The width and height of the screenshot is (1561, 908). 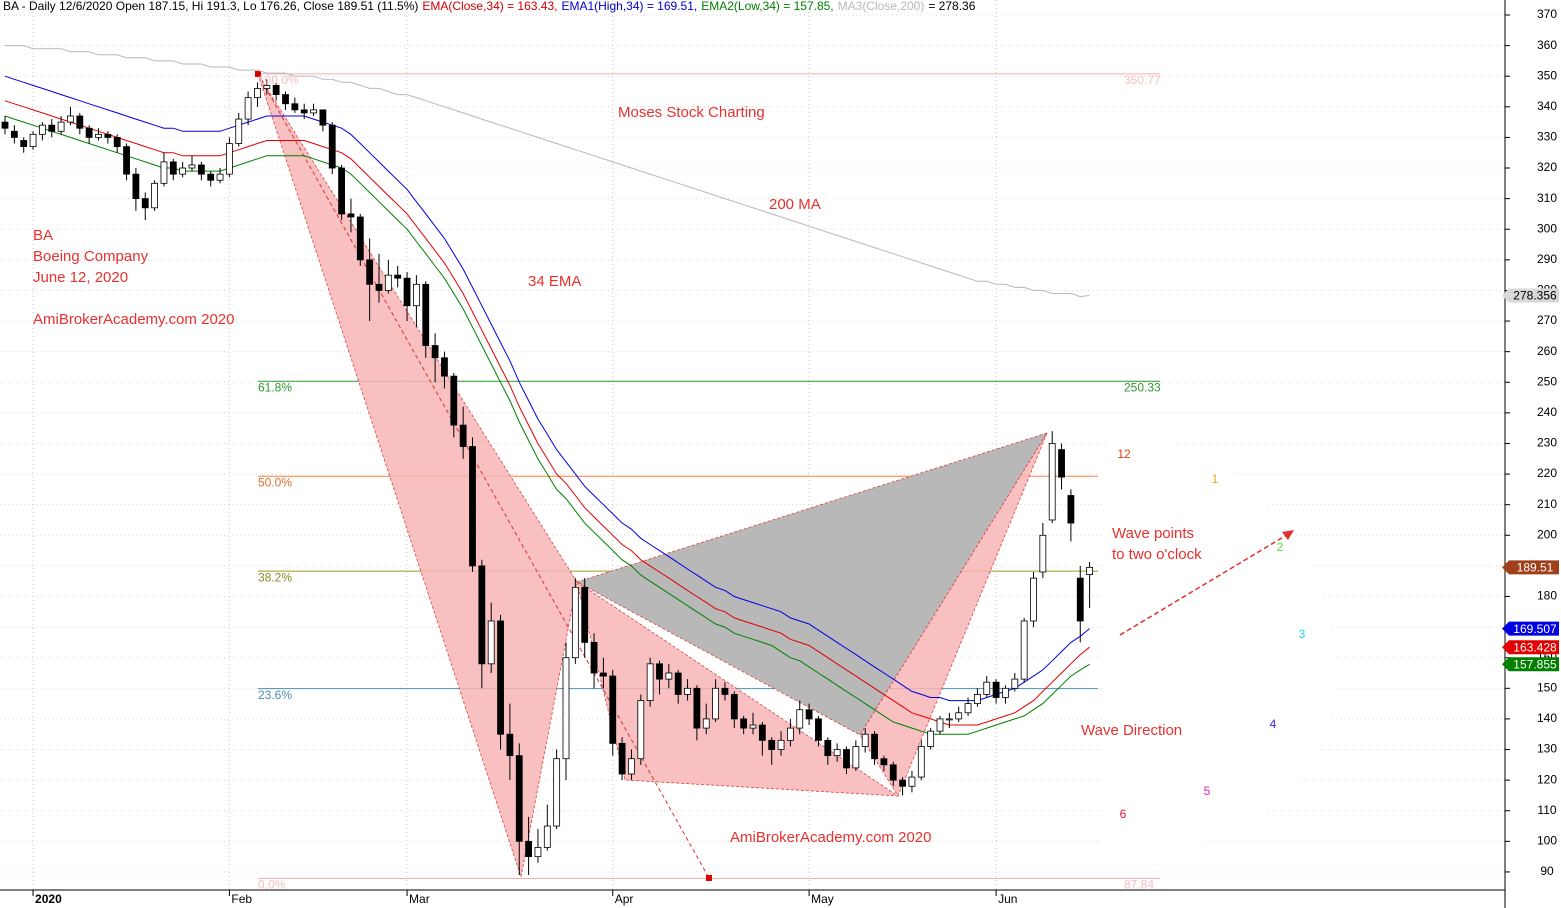 What do you see at coordinates (275, 482) in the screenshot?
I see `fib-label: 50.0%` at bounding box center [275, 482].